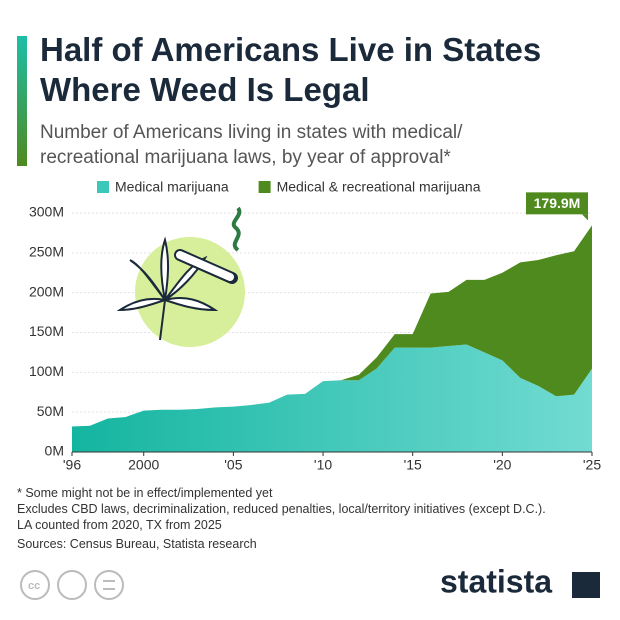 The image size is (620, 620). I want to click on accent-bar, so click(22, 101).